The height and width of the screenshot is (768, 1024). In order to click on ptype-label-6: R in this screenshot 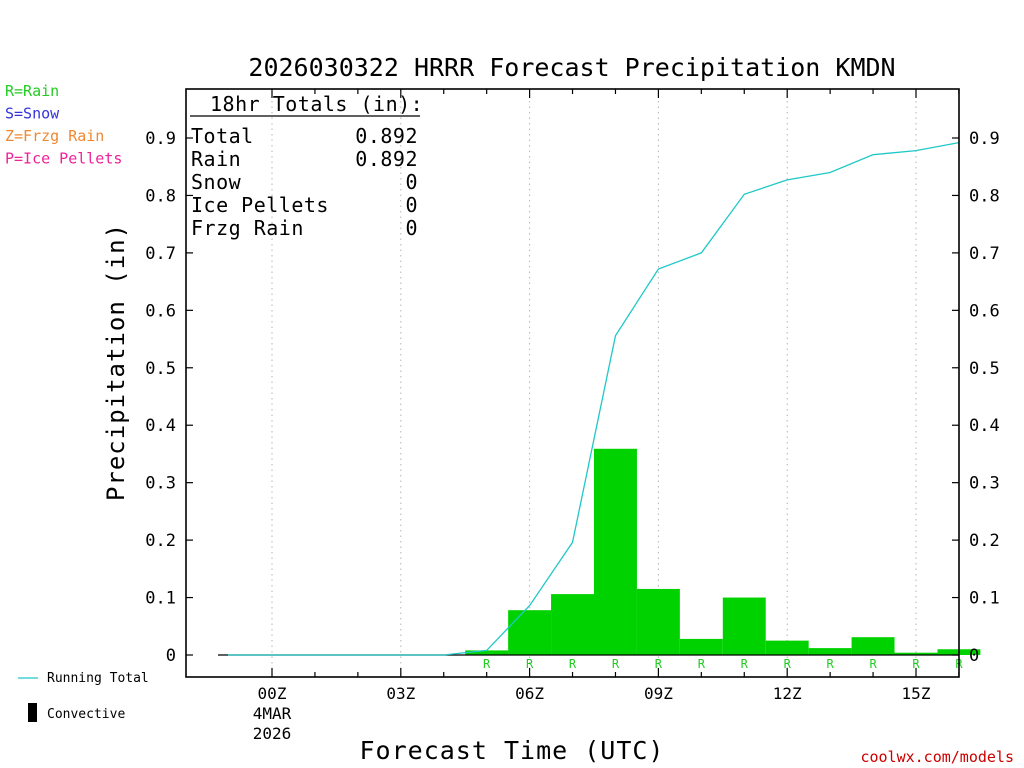, I will do `click(745, 664)`.